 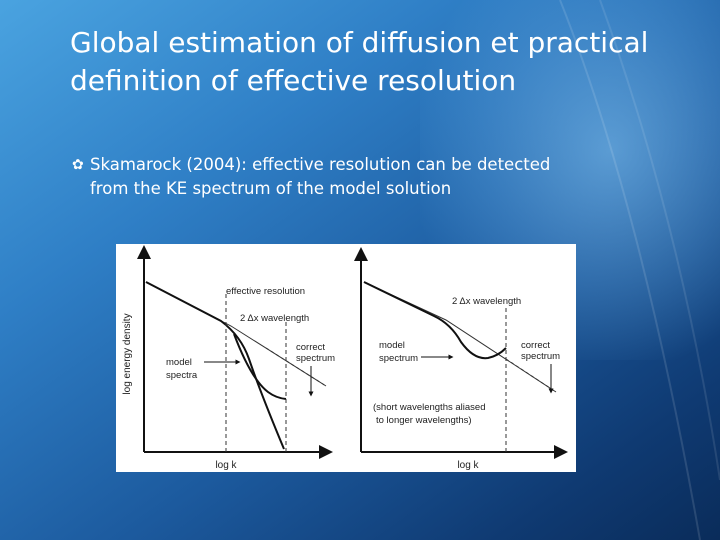 What do you see at coordinates (315, 358) in the screenshot?
I see `left-correct-label-2: spectrum` at bounding box center [315, 358].